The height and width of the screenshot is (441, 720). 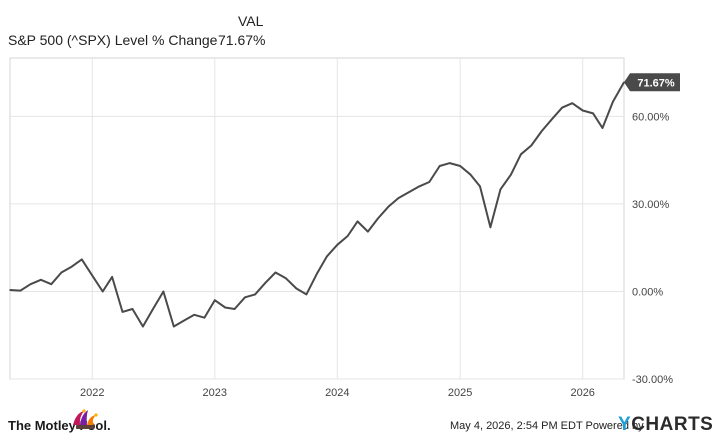 What do you see at coordinates (242, 40) in the screenshot?
I see `legend-series-value: 71.67%` at bounding box center [242, 40].